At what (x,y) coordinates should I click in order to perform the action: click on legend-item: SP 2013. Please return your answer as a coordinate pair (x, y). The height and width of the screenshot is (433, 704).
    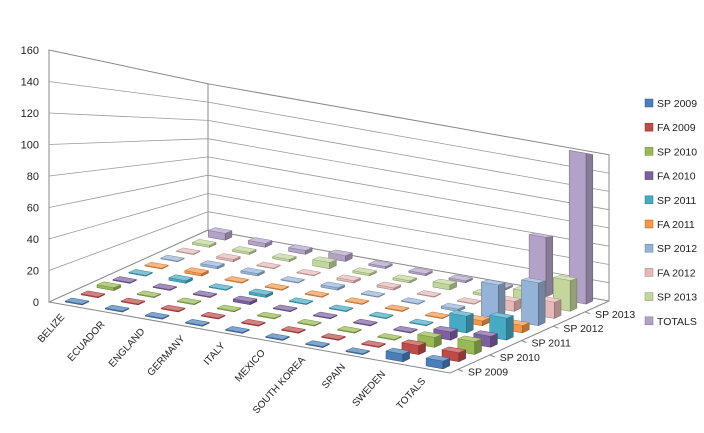
    Looking at the image, I should click on (670, 298).